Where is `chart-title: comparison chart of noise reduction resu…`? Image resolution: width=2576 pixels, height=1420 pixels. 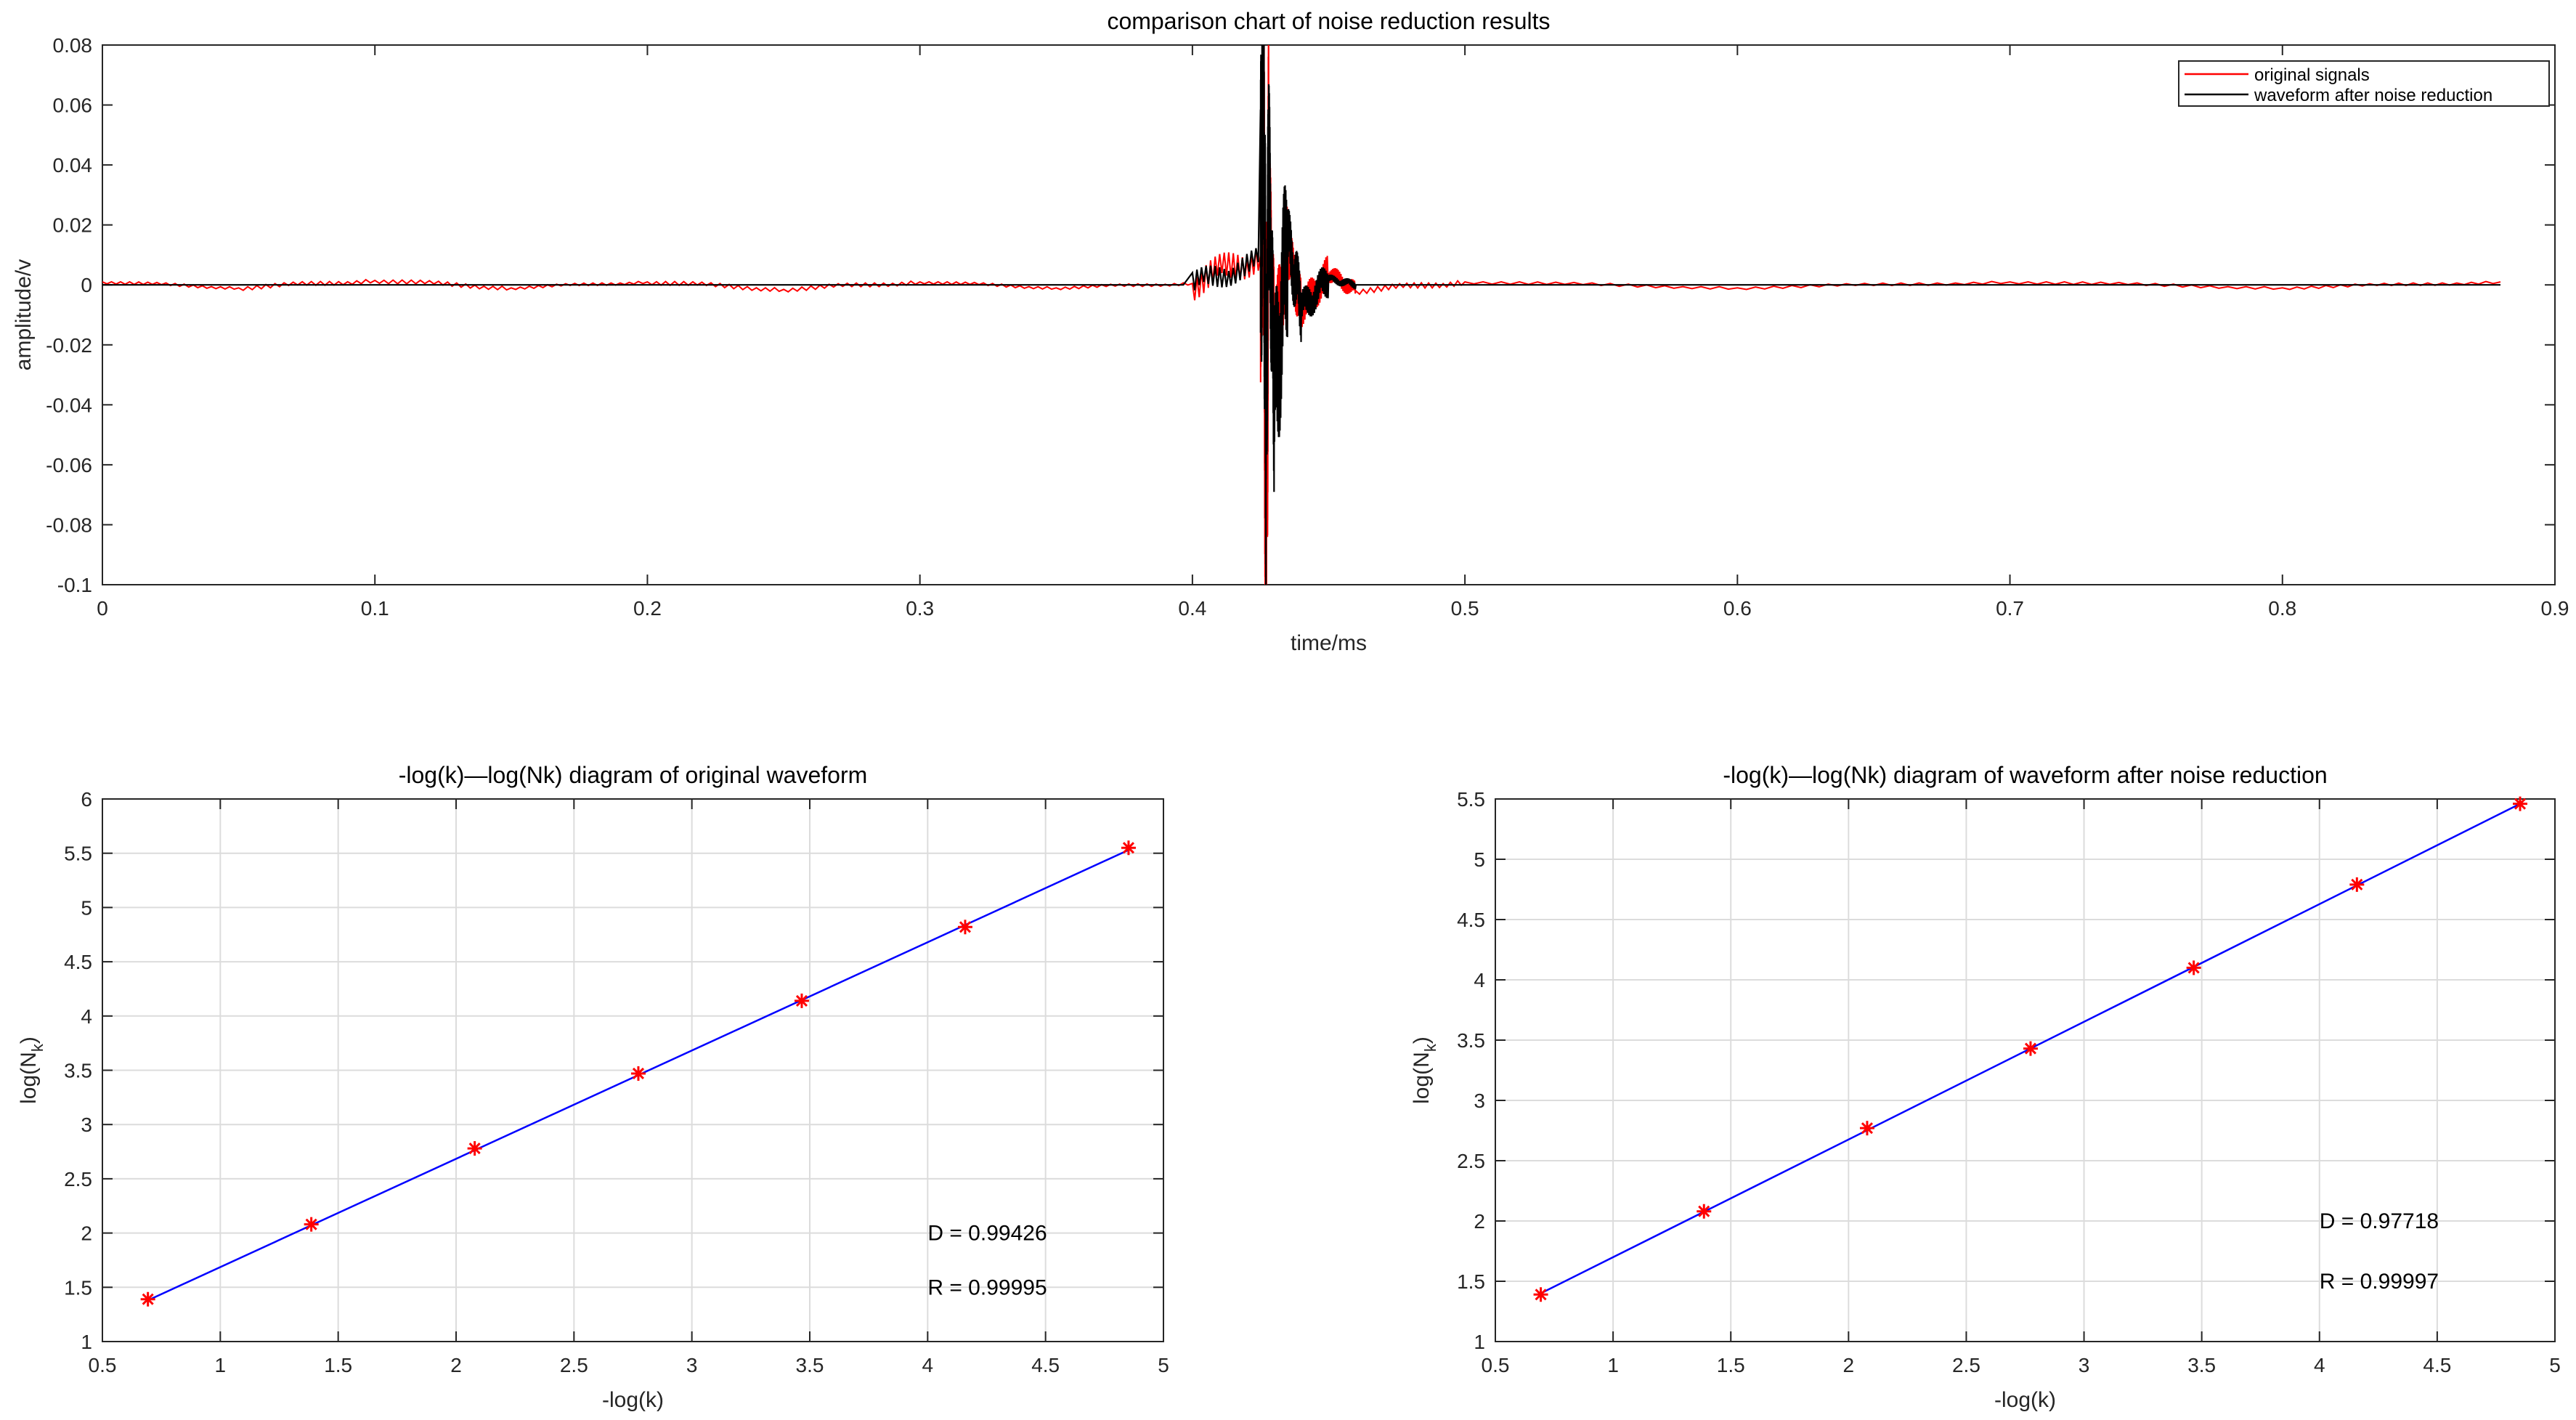
chart-title: comparison chart of noise reduction resu… is located at coordinates (1329, 21).